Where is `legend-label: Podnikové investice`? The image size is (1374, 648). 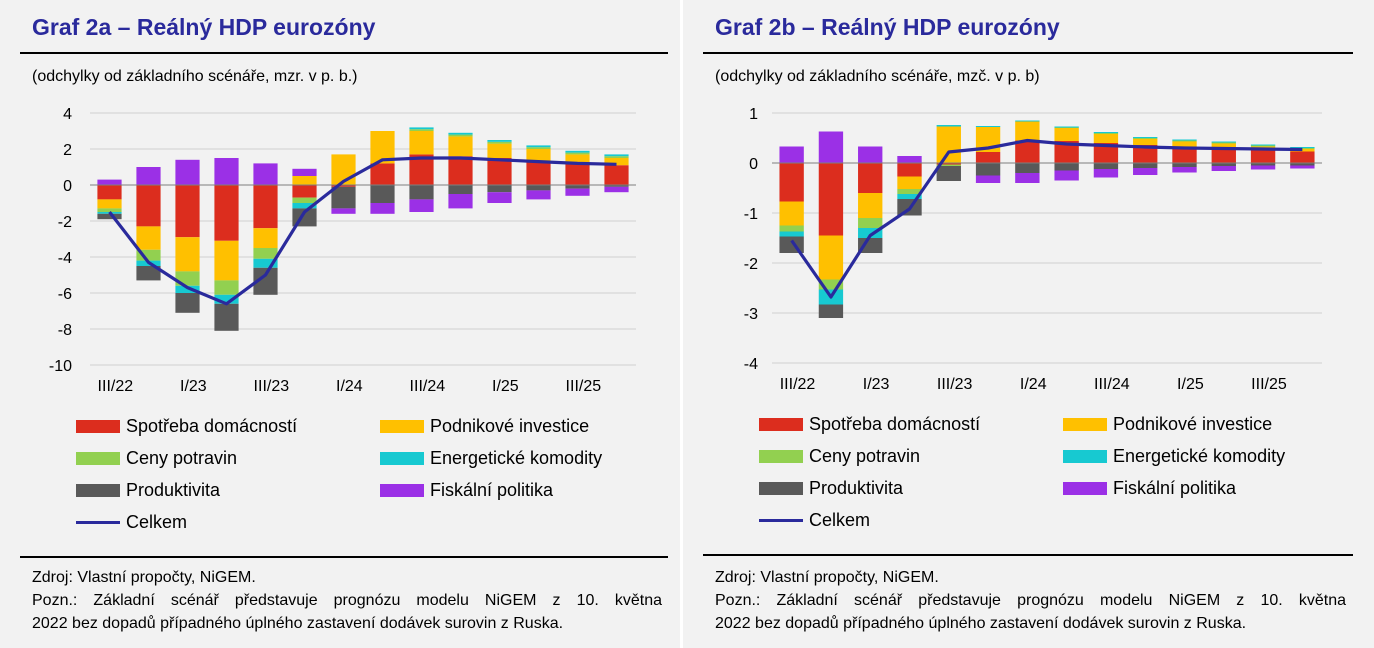
legend-label: Podnikové investice is located at coordinates (1193, 424).